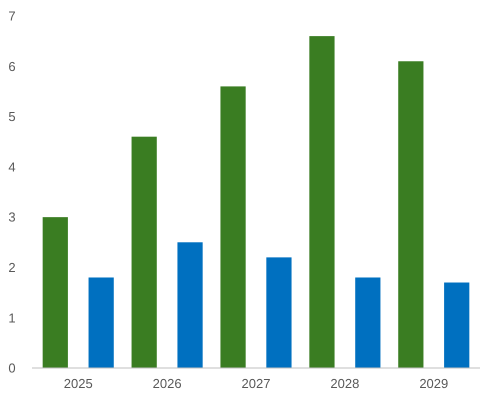 The height and width of the screenshot is (404, 488). Describe the element at coordinates (12, 166) in the screenshot. I see `y-tick-label: 4` at that location.